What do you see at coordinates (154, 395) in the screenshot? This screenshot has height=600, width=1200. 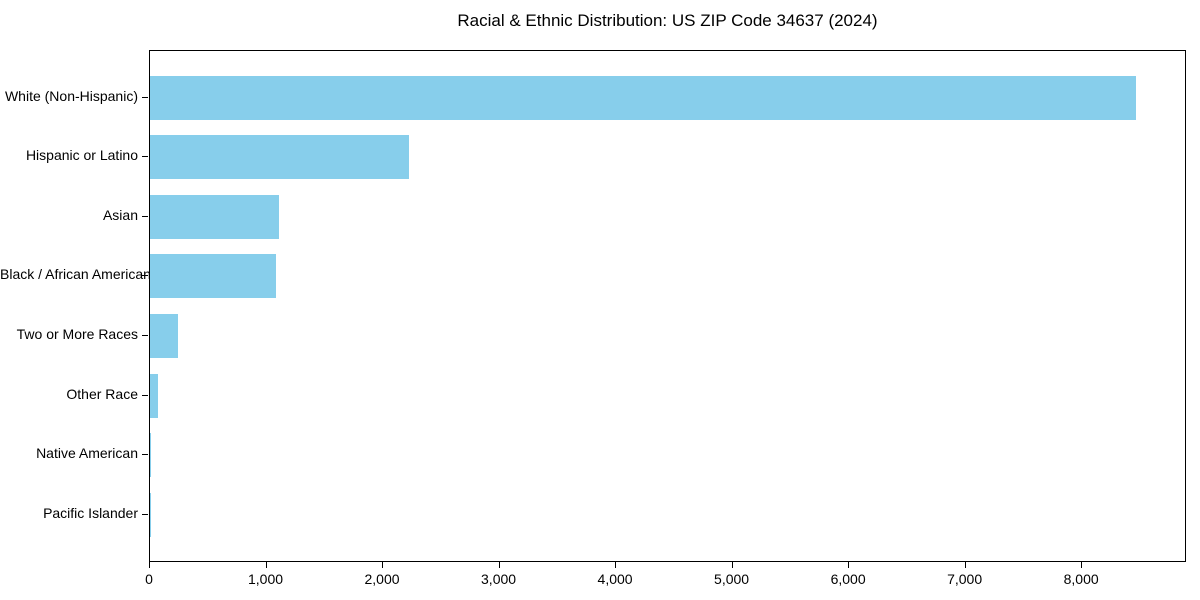 I see `bar-other-race` at bounding box center [154, 395].